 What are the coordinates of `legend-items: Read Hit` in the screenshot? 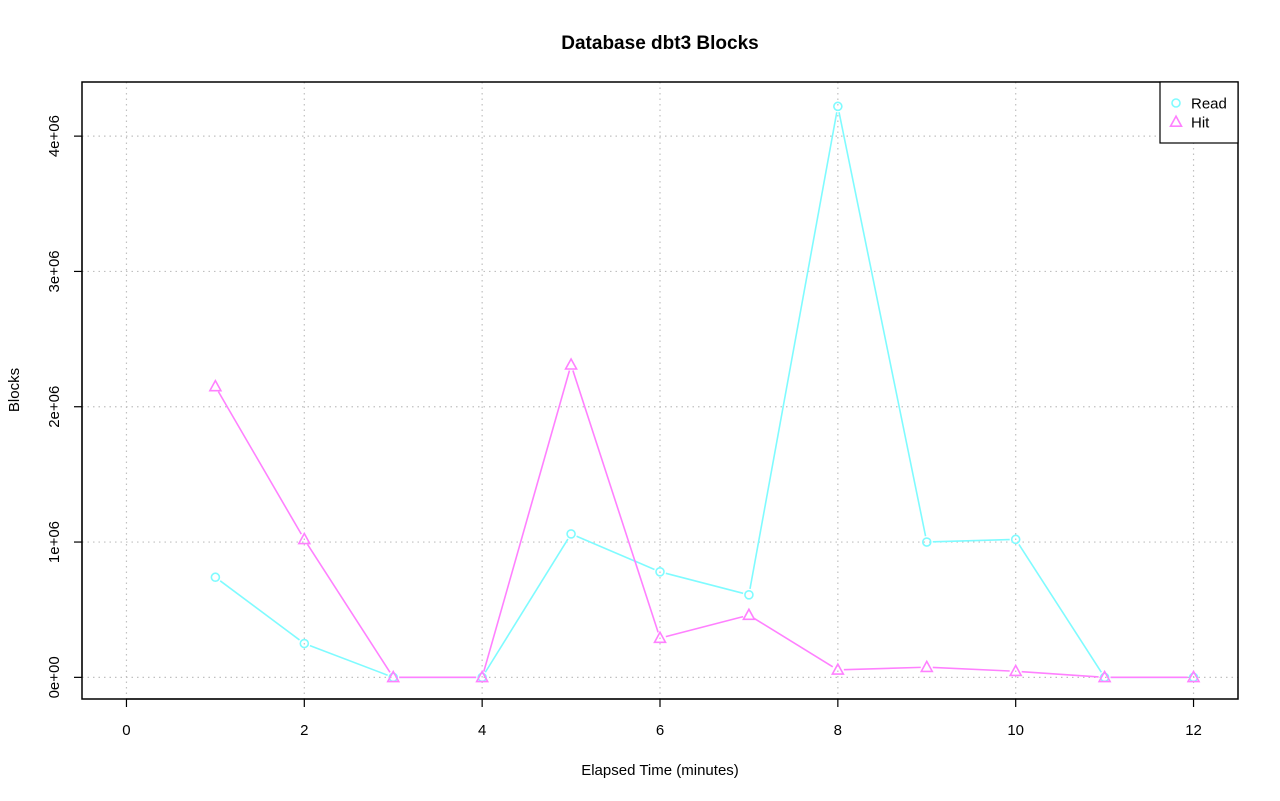 It's located at (1198, 114).